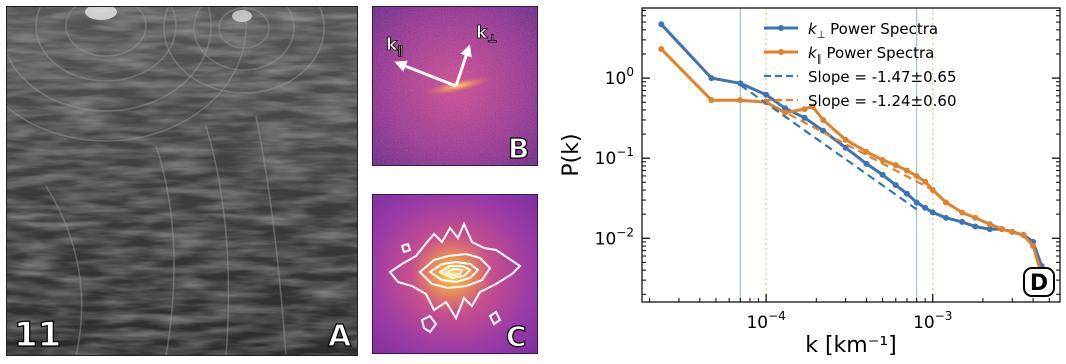  I want to click on x-tick-label-0: 10⁻⁴, so click(765, 321).